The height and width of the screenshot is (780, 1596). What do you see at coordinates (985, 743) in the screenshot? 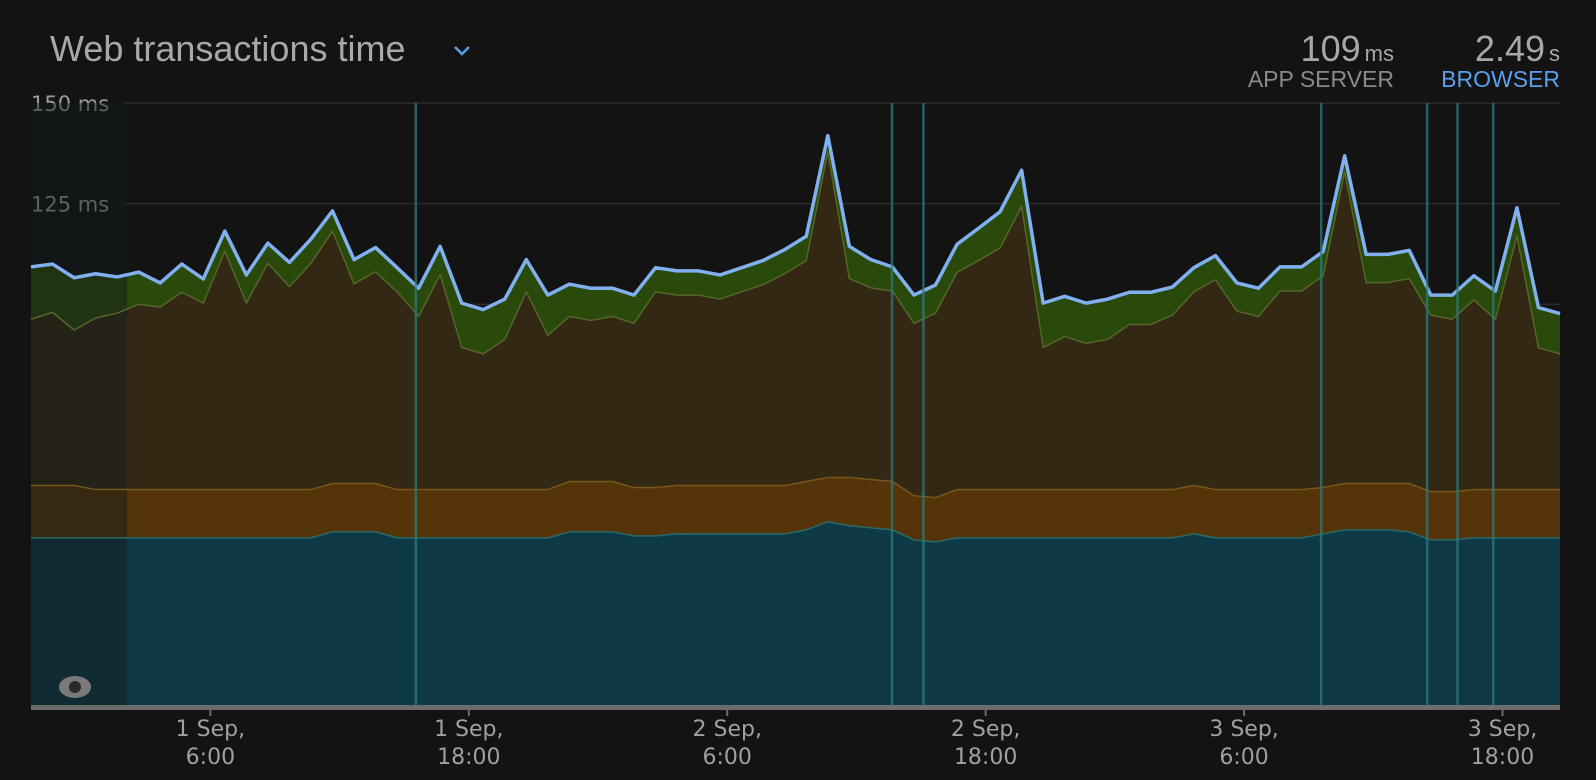
I see `x-tick-label: 2 Sep, 18:00` at bounding box center [985, 743].